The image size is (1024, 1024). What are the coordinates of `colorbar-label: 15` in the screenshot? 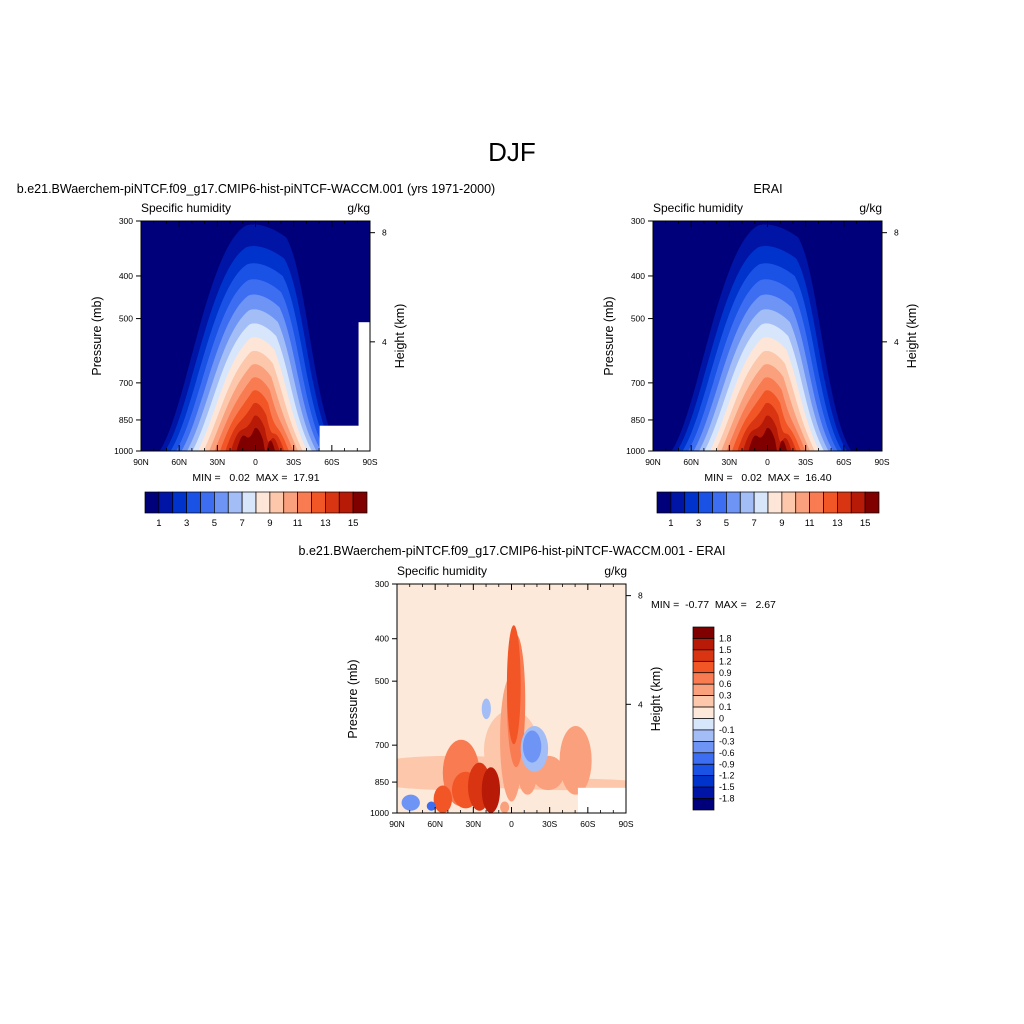 It's located at (865, 523).